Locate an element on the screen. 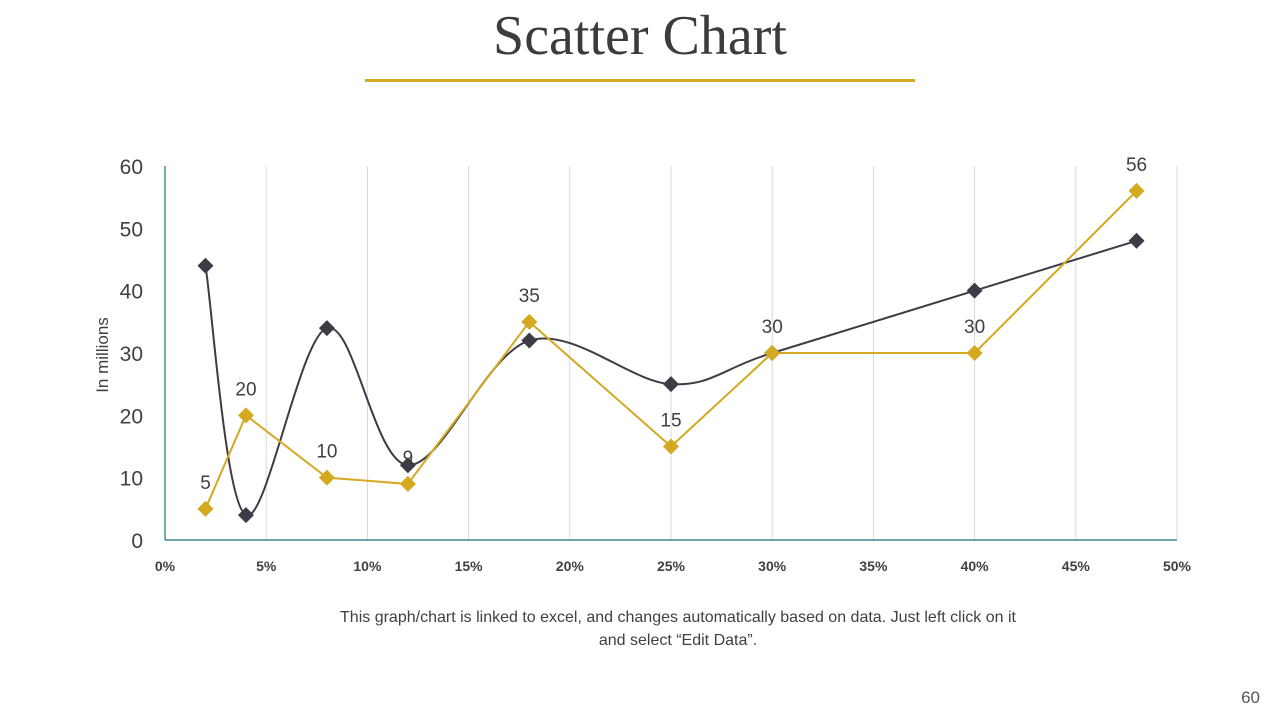 This screenshot has height=720, width=1280. x-tick-label: 0% is located at coordinates (165, 566).